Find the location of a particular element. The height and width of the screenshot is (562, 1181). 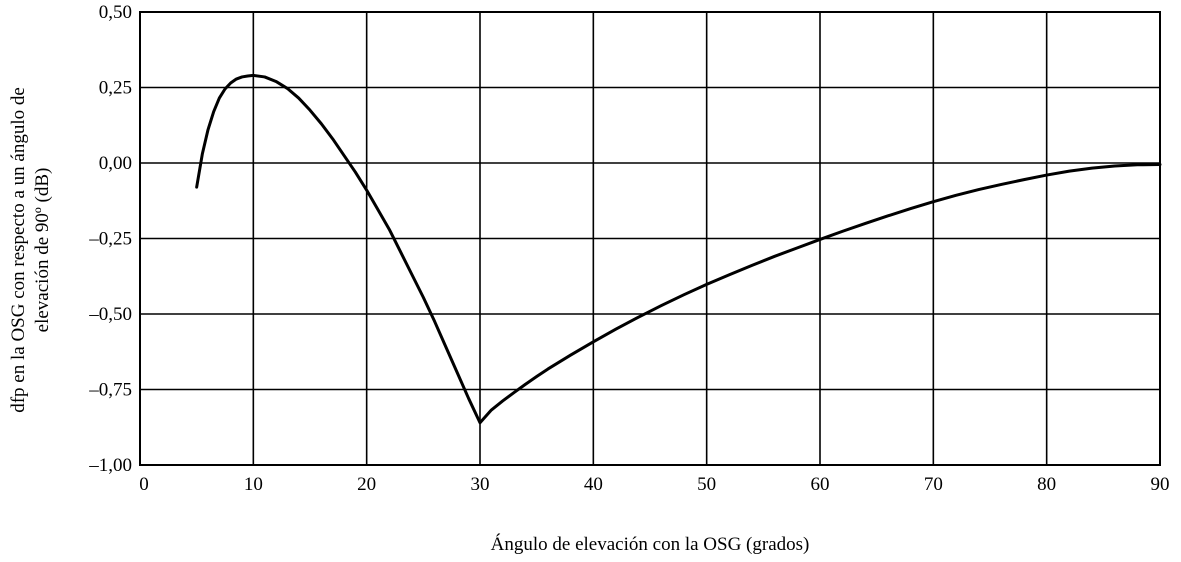

x-tick-label: 80 is located at coordinates (1046, 484).